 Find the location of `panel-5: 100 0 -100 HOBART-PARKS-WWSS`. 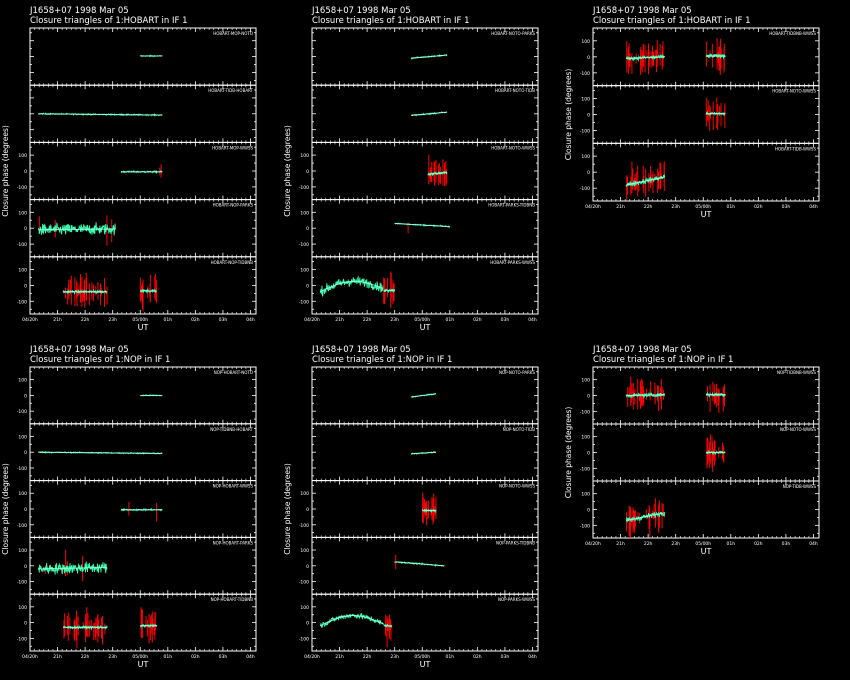

panel-5: 100 0 -100 HOBART-PARKS-WWSS is located at coordinates (419, 285).